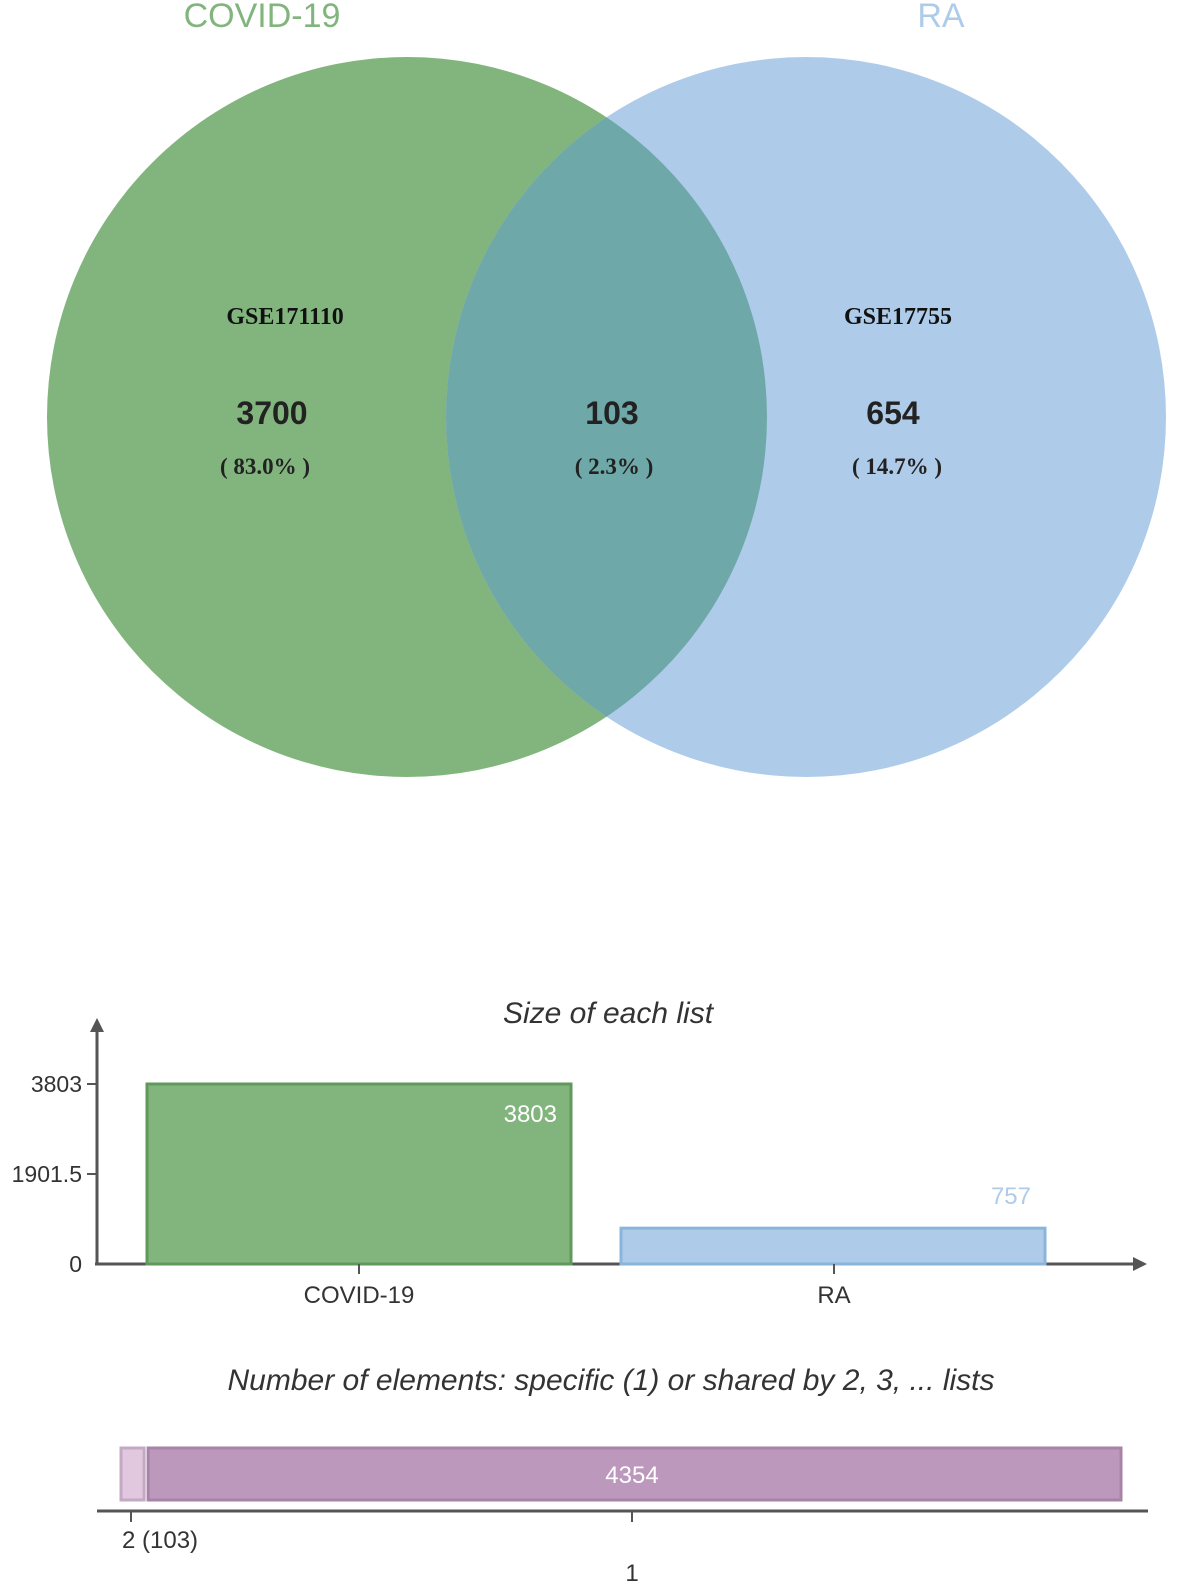 The height and width of the screenshot is (1589, 1181). Describe the element at coordinates (284, 317) in the screenshot. I see `venn-dataset-label-covid: GSE171110` at that location.